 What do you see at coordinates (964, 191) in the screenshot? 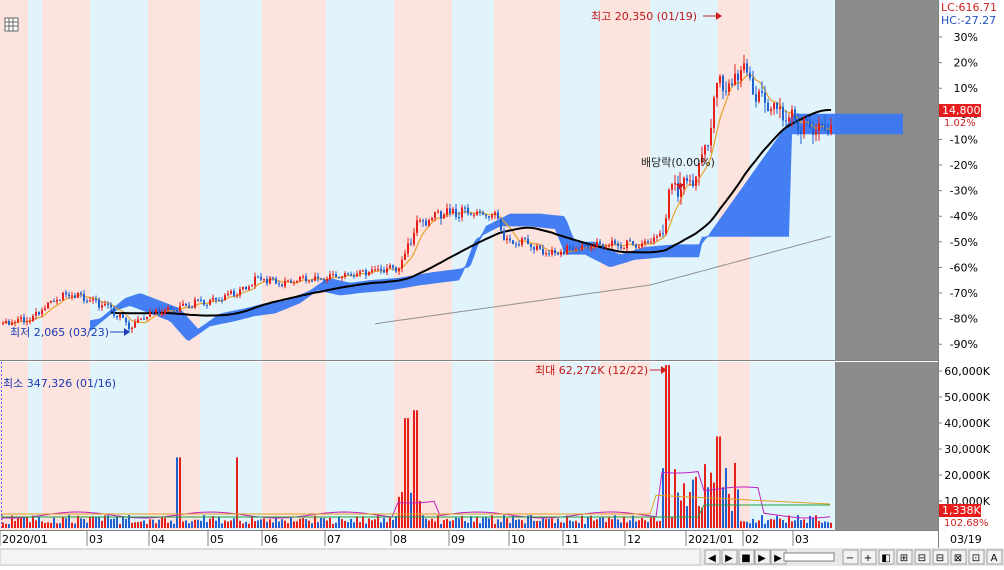
I see `price-tick-label: -30%` at bounding box center [964, 191].